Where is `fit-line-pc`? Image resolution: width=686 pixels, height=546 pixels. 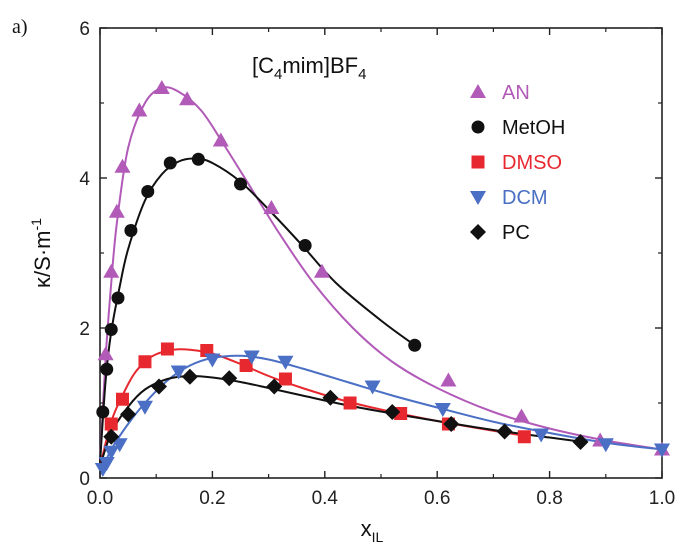
fit-line-pc is located at coordinates (341, 421).